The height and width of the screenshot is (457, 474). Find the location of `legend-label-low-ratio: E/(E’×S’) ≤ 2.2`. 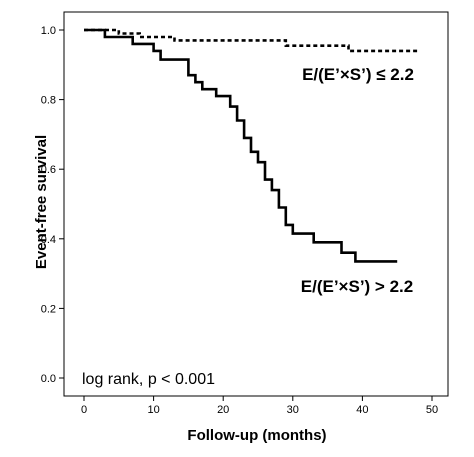

legend-label-low-ratio: E/(E’×S’) ≤ 2.2 is located at coordinates (358, 74).